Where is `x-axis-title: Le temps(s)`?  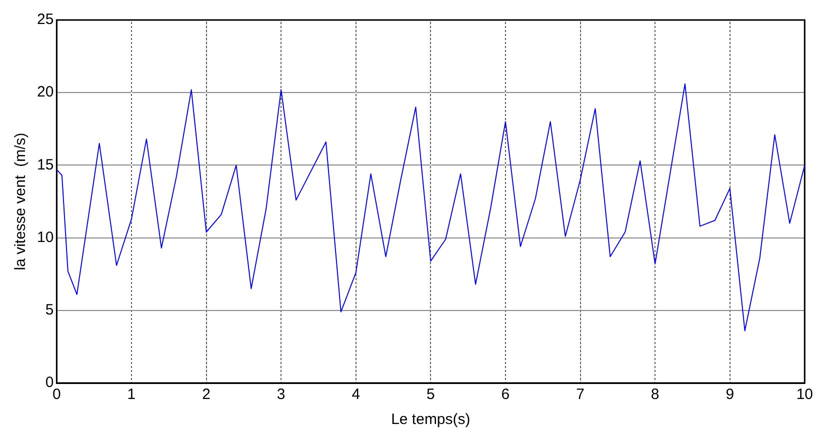
x-axis-title: Le temps(s) is located at coordinates (430, 419).